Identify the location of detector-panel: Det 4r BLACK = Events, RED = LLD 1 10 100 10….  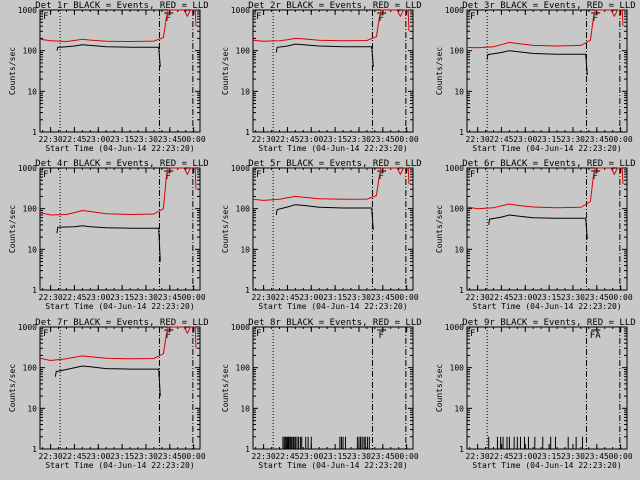
(108, 235).